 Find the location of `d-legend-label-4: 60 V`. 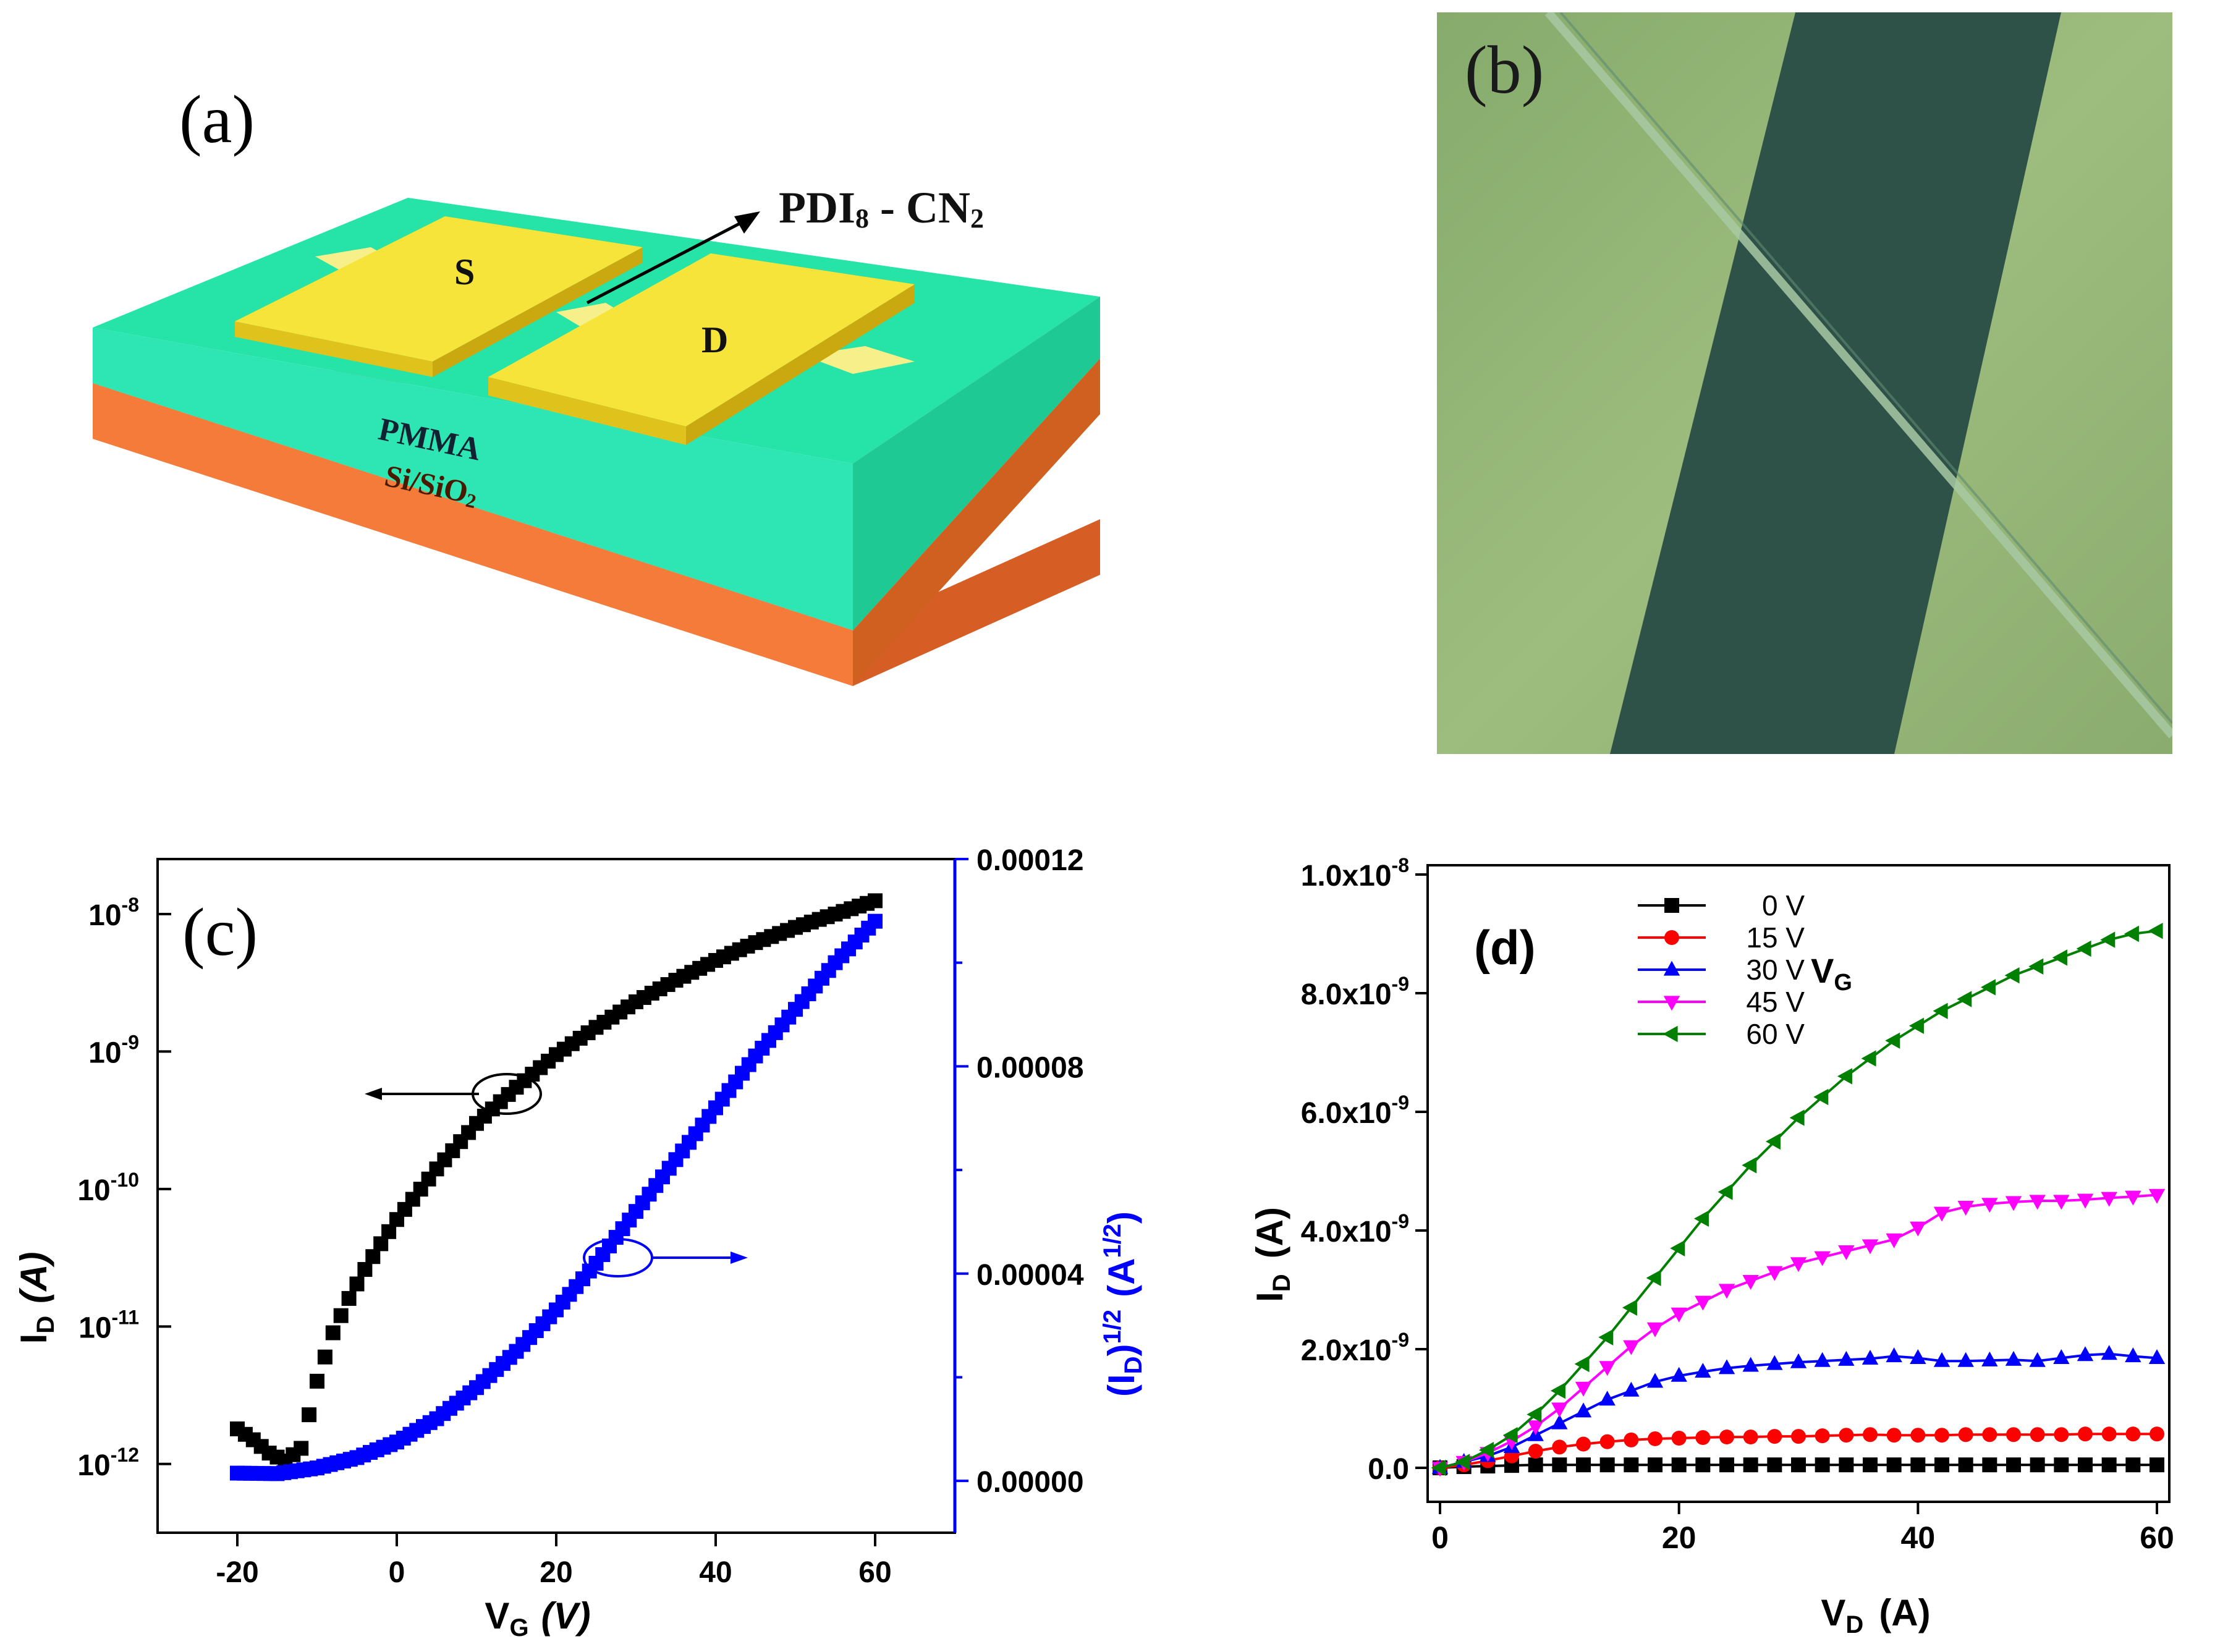

d-legend-label-4: 60 V is located at coordinates (1775, 1034).